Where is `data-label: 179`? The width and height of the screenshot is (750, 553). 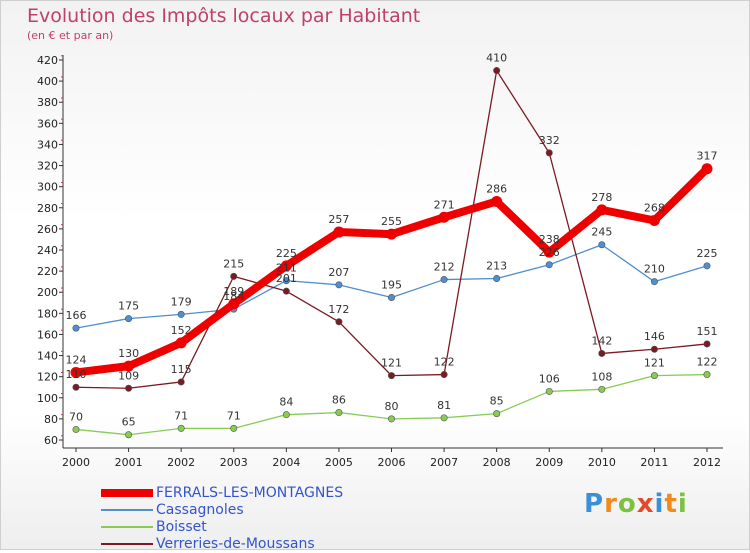
data-label: 179 is located at coordinates (181, 301).